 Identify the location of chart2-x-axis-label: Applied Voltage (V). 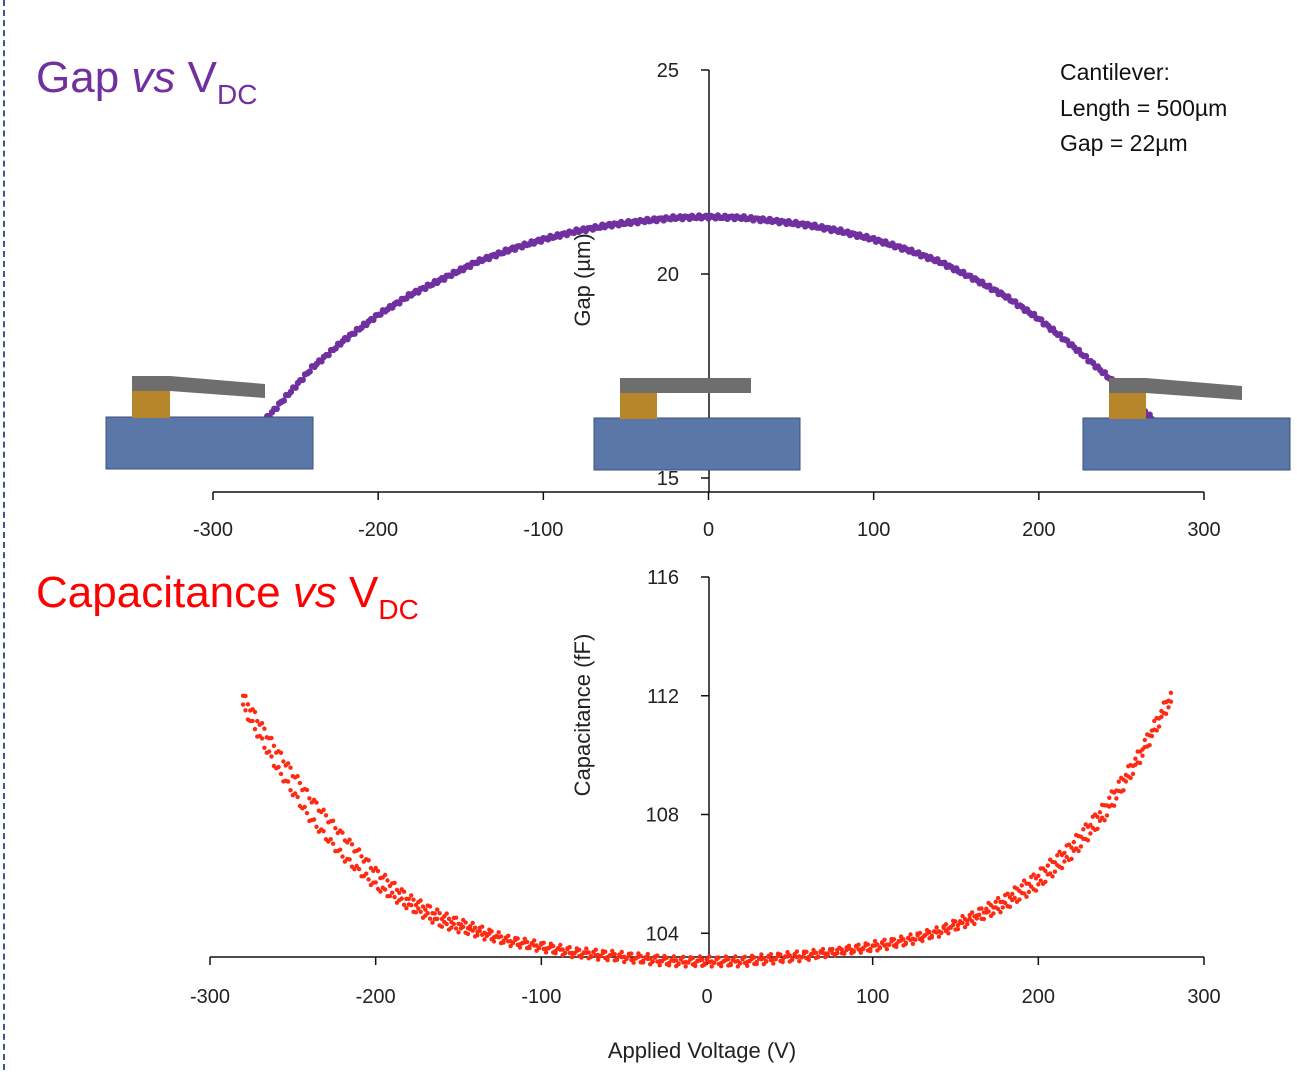
(702, 1050).